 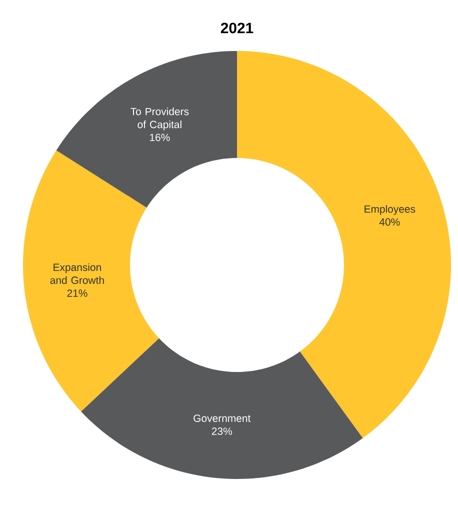 What do you see at coordinates (77, 273) in the screenshot?
I see `slice-label: Expansion and Growth` at bounding box center [77, 273].